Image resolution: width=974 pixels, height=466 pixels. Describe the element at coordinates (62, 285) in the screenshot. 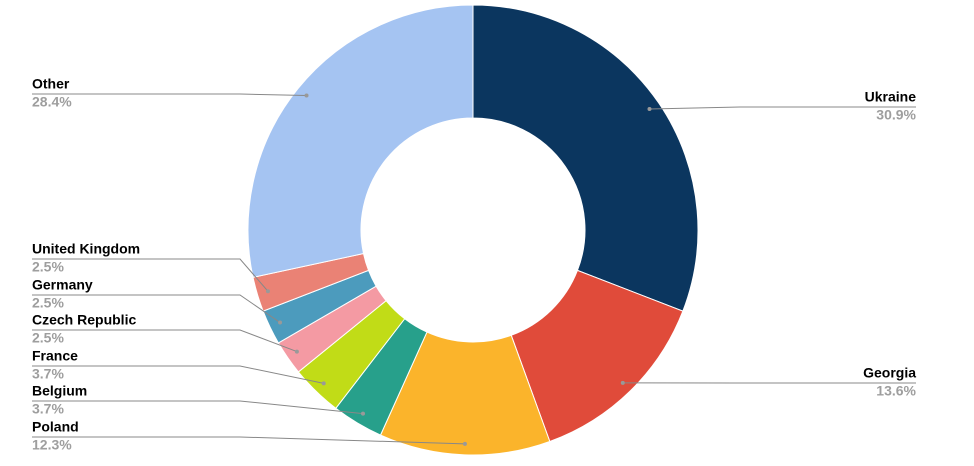

I see `slice-label: Germany` at that location.